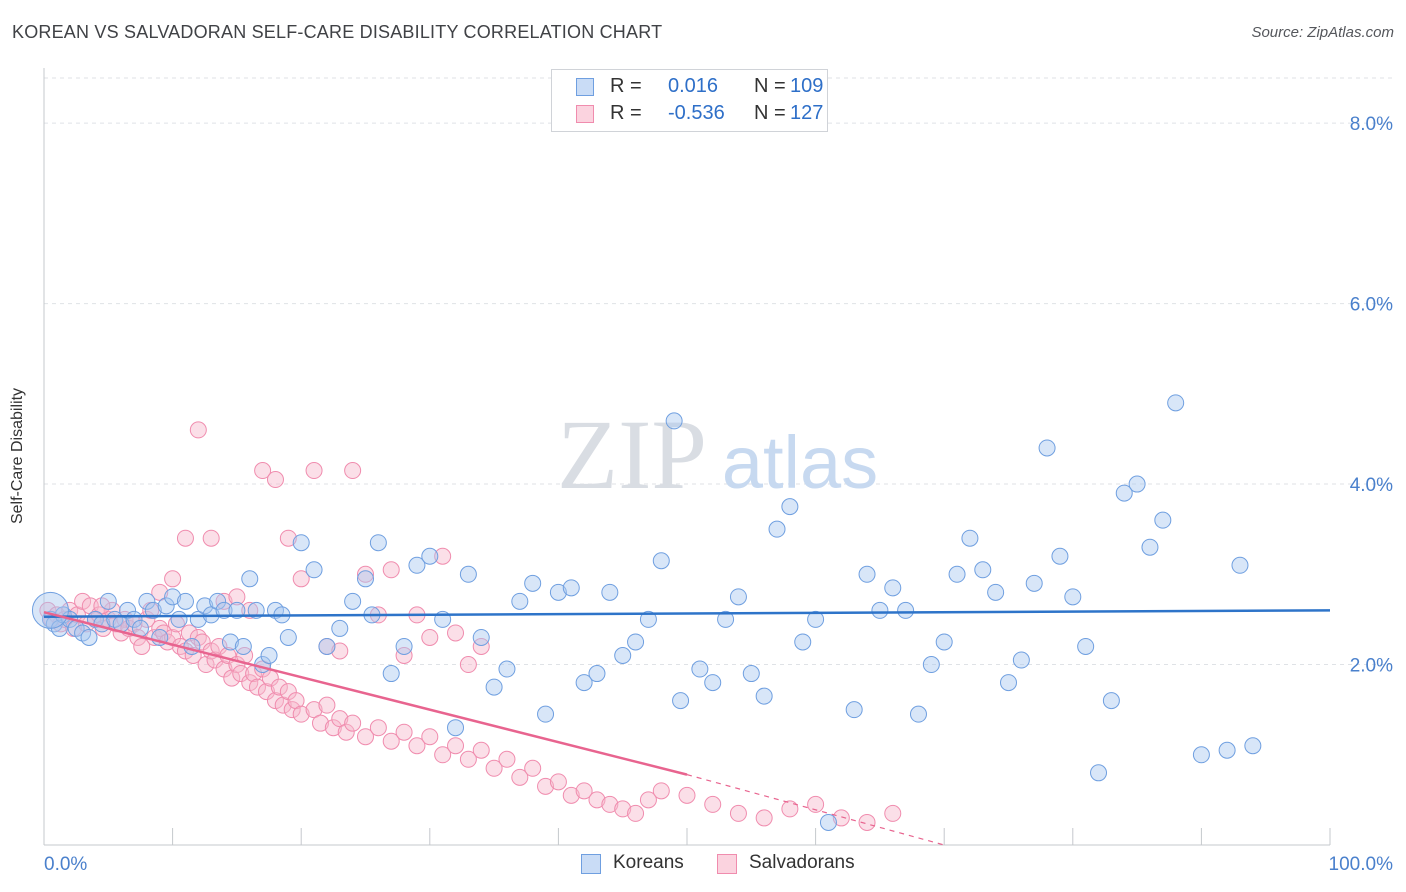 This screenshot has width=1406, height=892. What do you see at coordinates (807, 86) in the screenshot?
I see `n-value: 109` at bounding box center [807, 86].